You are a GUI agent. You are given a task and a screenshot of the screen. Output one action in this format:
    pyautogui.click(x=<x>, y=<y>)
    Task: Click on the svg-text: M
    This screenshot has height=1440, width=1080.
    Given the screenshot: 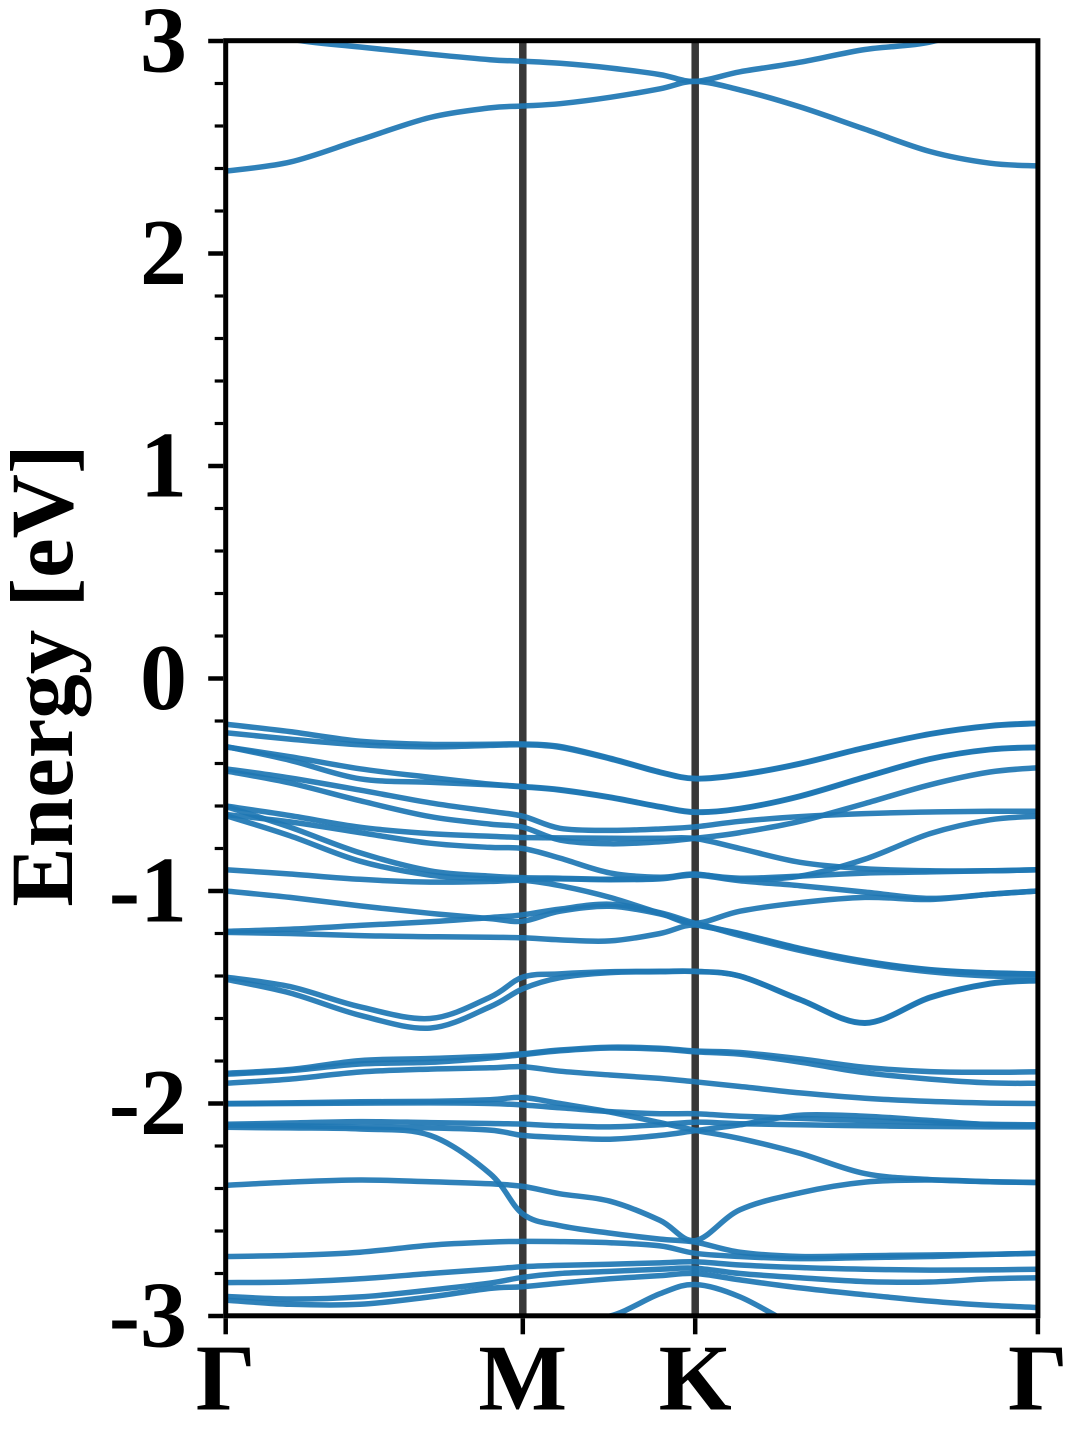 What is the action you would take?
    pyautogui.click(x=522, y=1379)
    